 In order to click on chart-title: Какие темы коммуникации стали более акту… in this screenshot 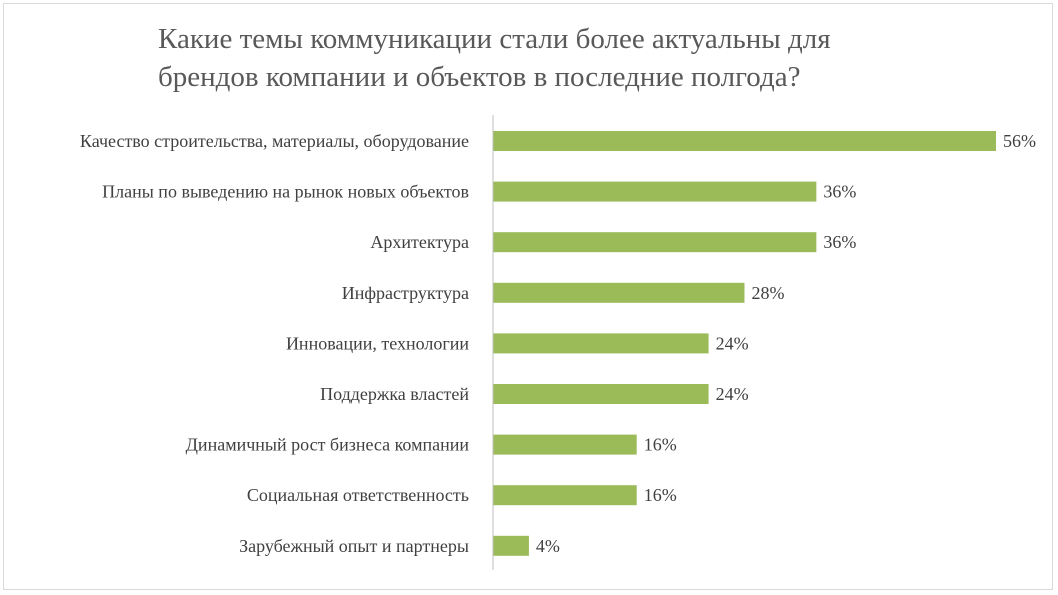, I will do `click(494, 58)`.